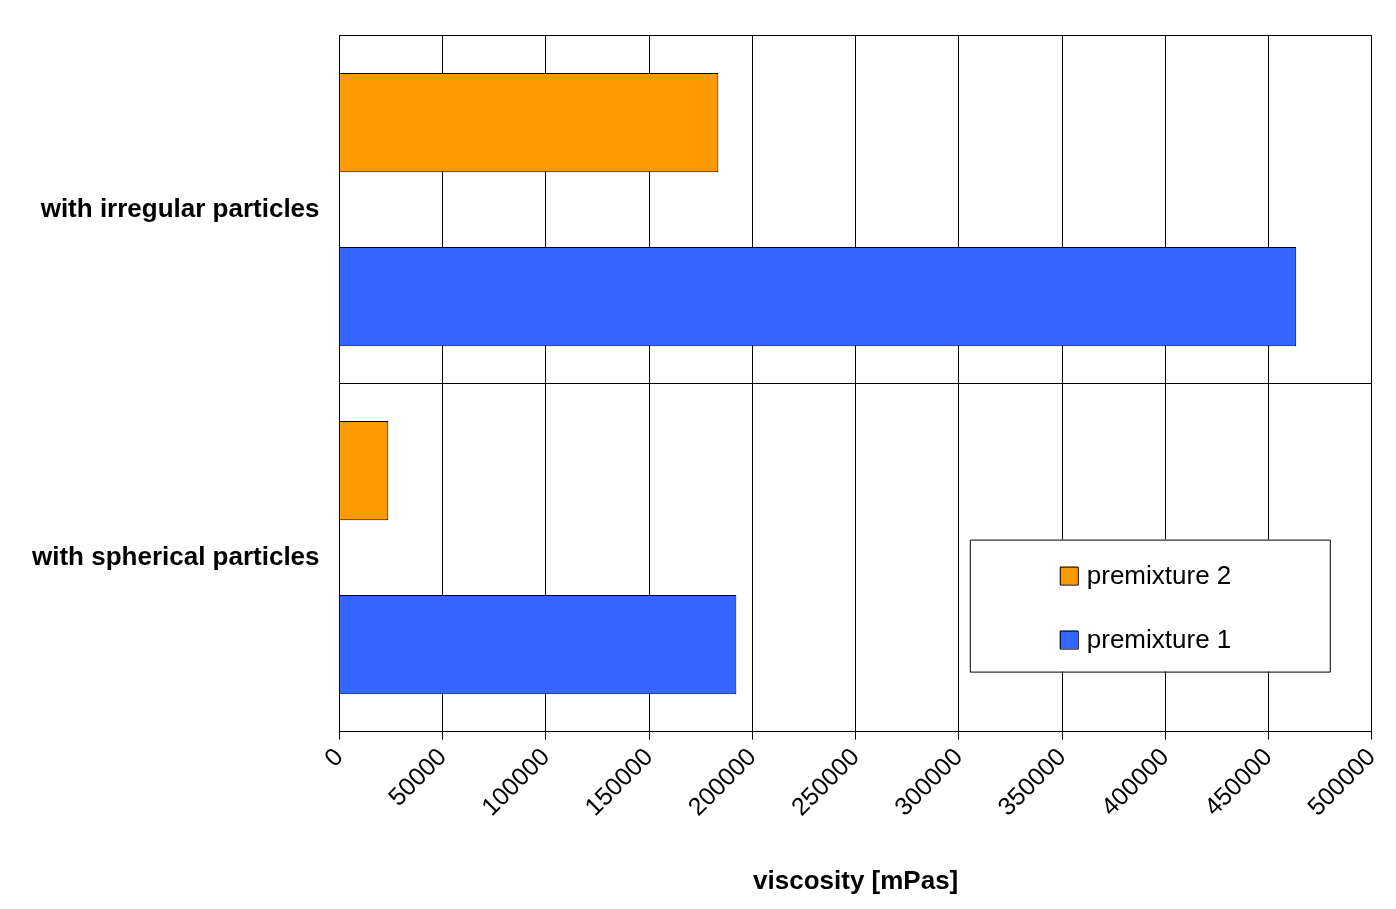 This screenshot has width=1396, height=909. Describe the element at coordinates (1159, 638) in the screenshot. I see `legend-label: premixture 1` at that location.